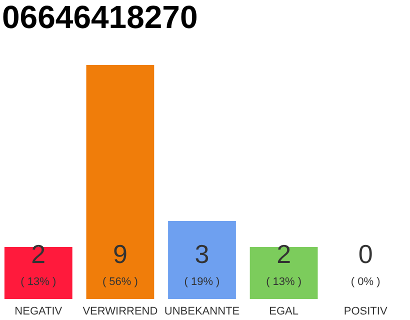 Image resolution: width=410 pixels, height=320 pixels. Describe the element at coordinates (100, 17) in the screenshot. I see `chart-title: 06646418270` at that location.